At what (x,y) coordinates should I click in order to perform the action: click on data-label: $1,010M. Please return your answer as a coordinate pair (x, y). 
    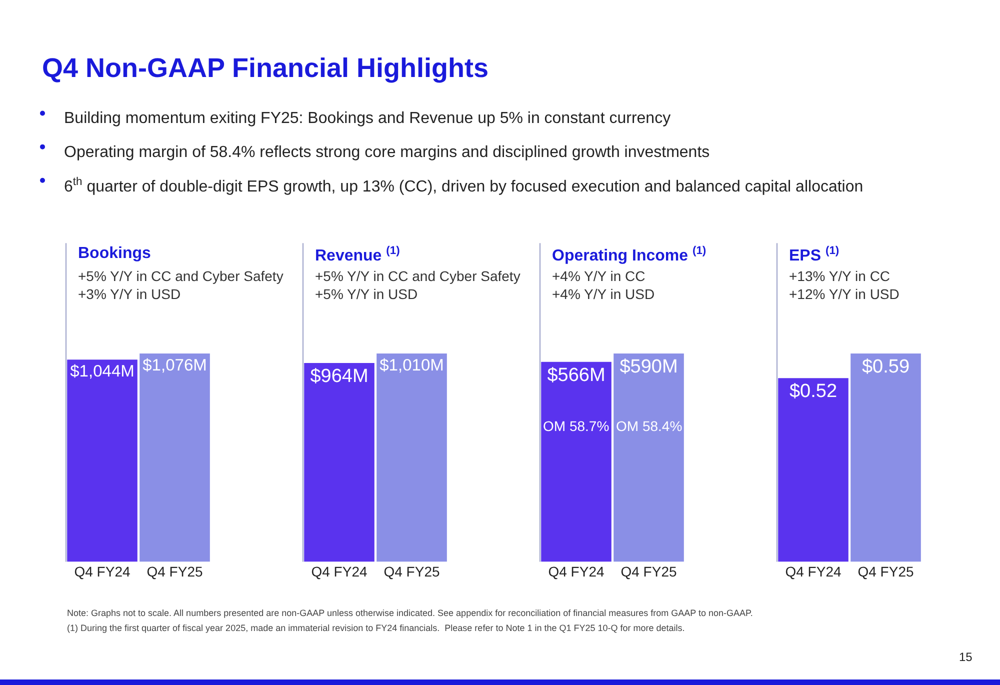
    Looking at the image, I should click on (412, 364).